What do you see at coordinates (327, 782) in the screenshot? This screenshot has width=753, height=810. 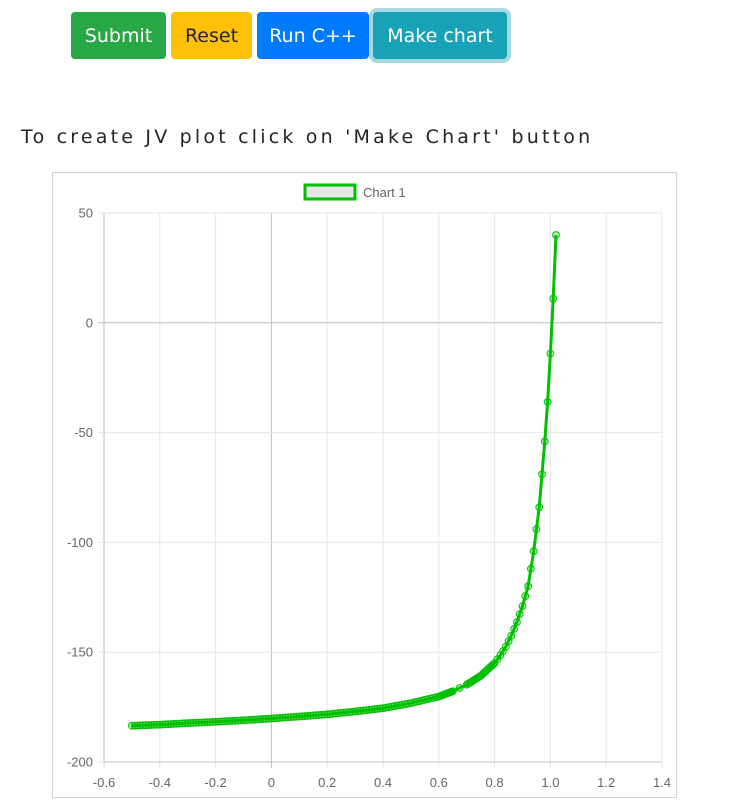 I see `x-tick-label: 0.2` at bounding box center [327, 782].